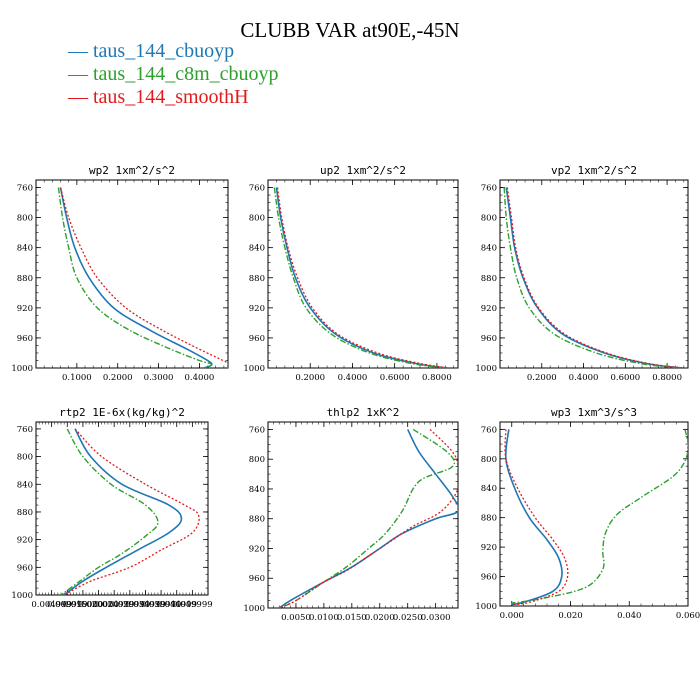 The image size is (700, 700). I want to click on ytick-label-wp2: 880, so click(25, 279).